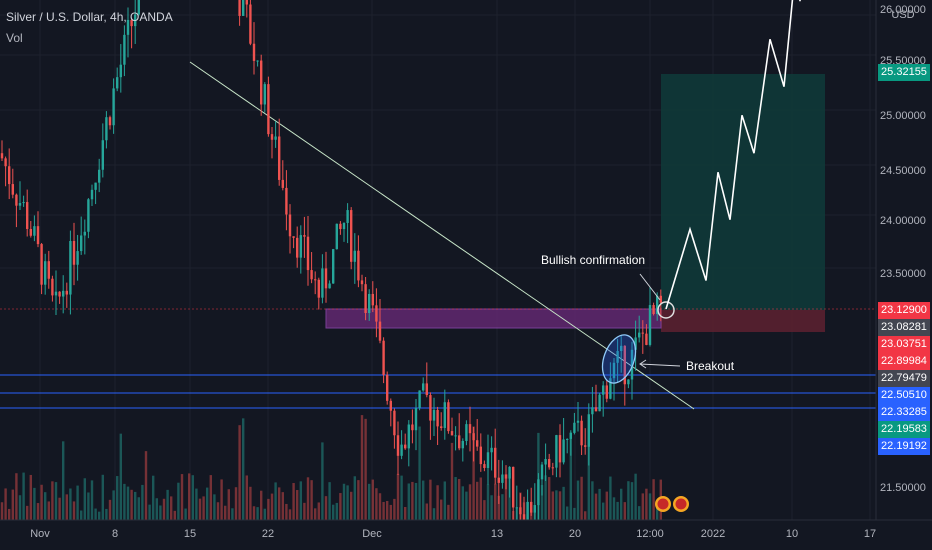 The width and height of the screenshot is (932, 550). What do you see at coordinates (904, 446) in the screenshot?
I see `price-tag: 22.19192` at bounding box center [904, 446].